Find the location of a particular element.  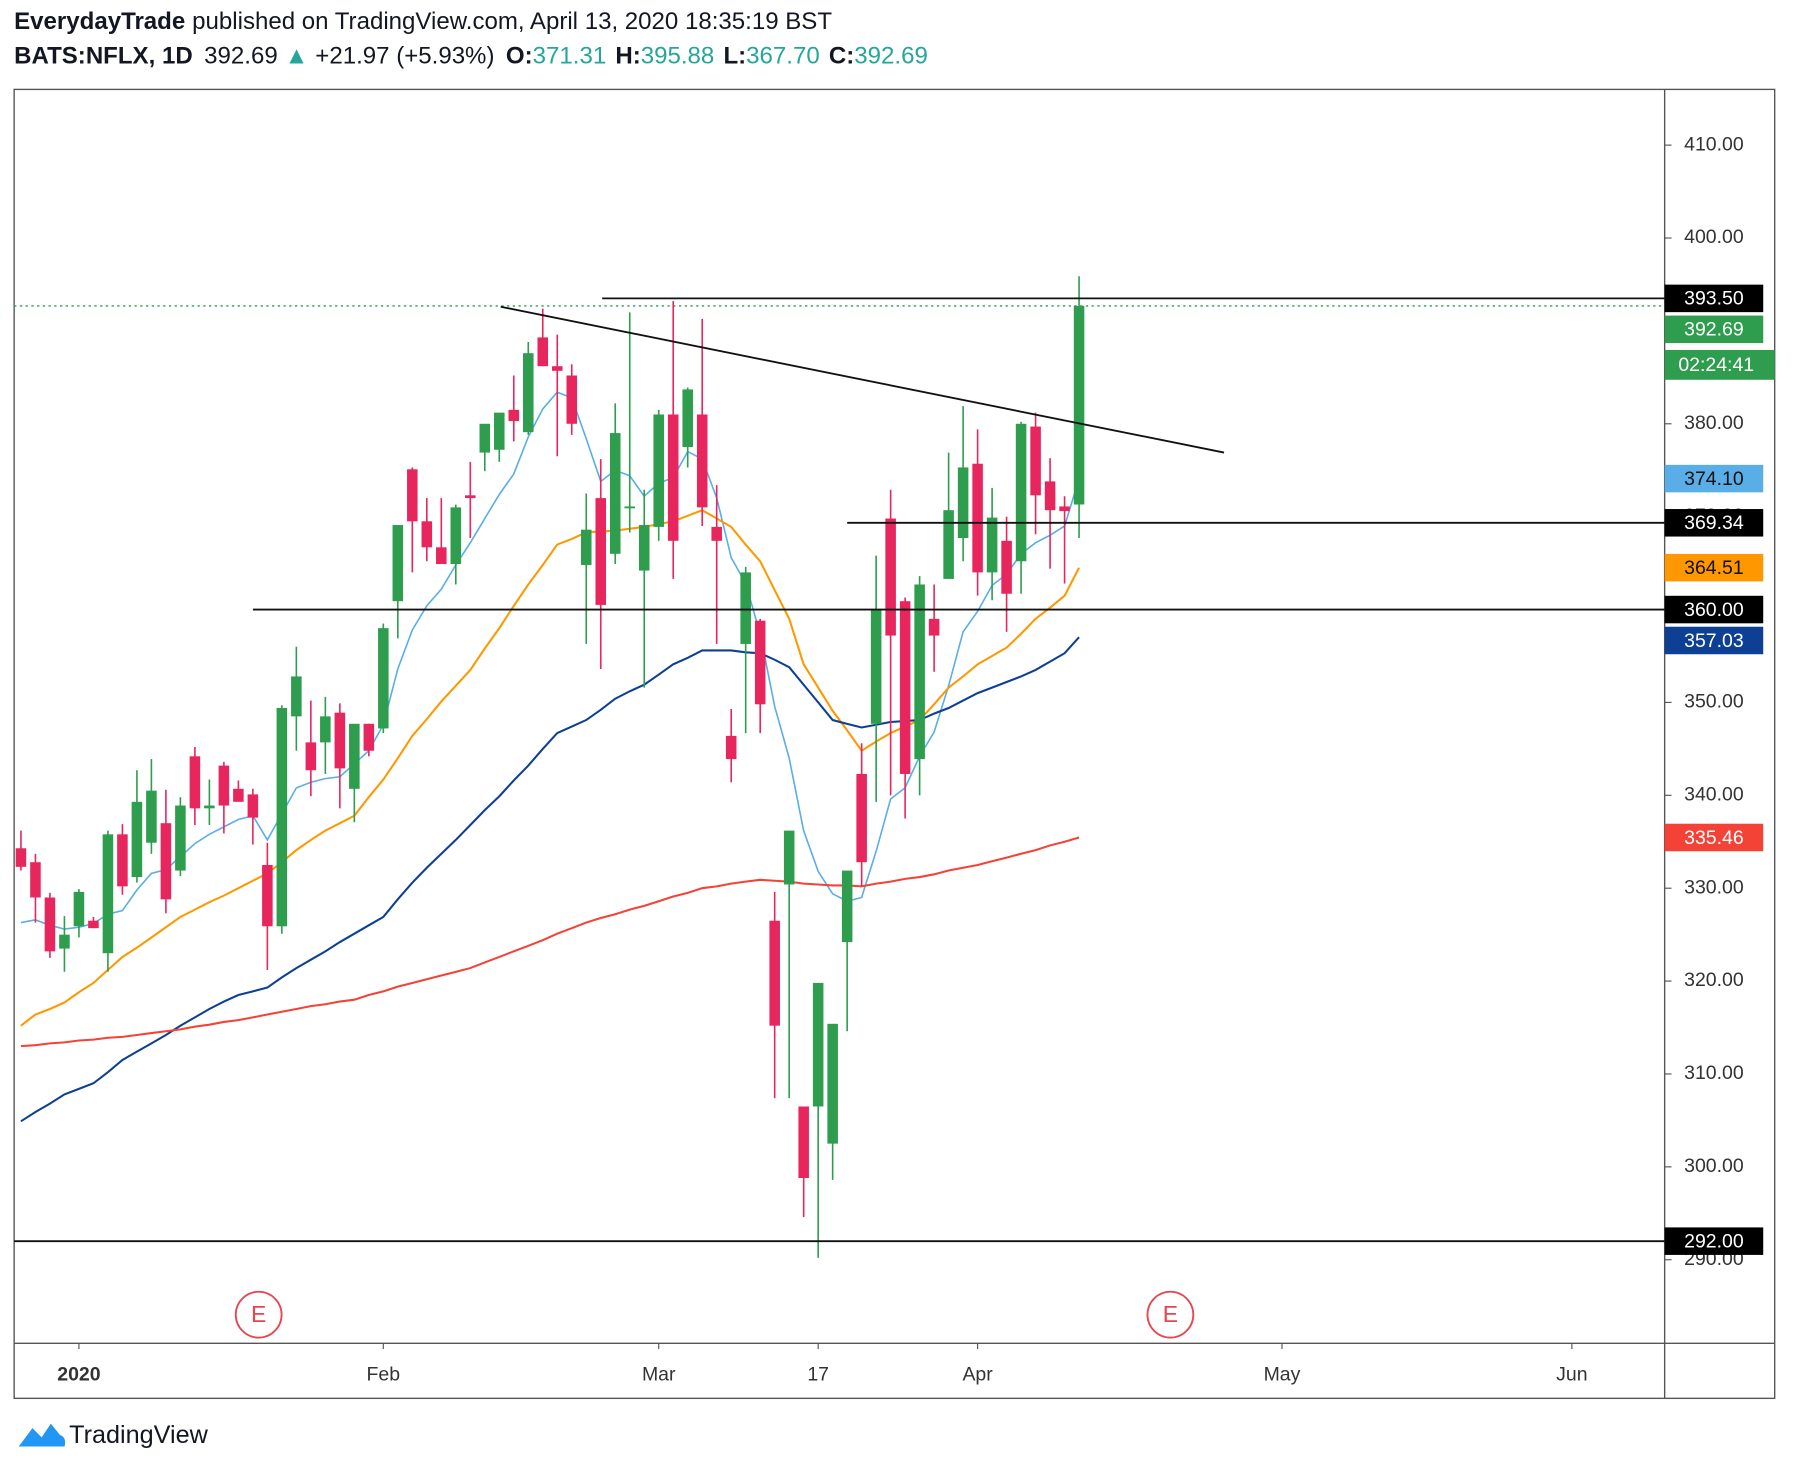

price-label: 292.00 is located at coordinates (1714, 1241).